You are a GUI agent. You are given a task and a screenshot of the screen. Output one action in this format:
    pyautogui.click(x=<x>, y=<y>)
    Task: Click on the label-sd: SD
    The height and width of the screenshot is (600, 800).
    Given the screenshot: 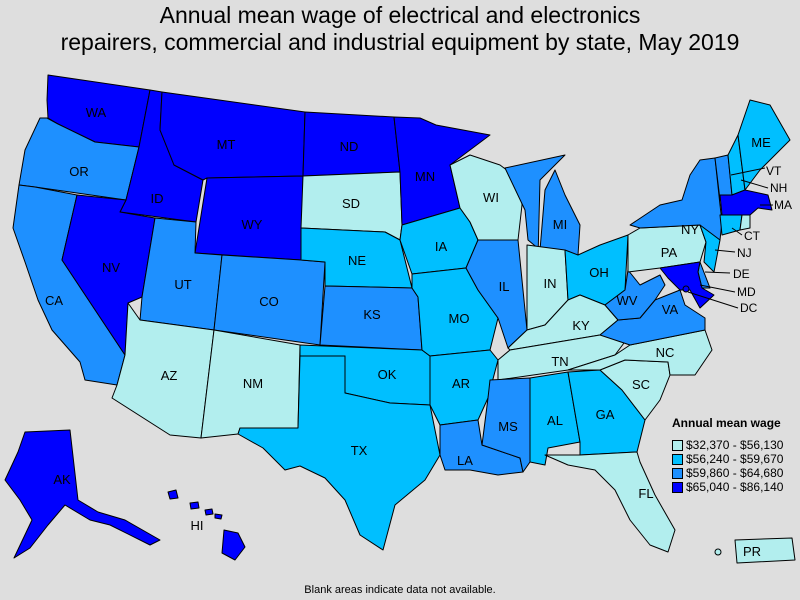 What is the action you would take?
    pyautogui.click(x=351, y=203)
    